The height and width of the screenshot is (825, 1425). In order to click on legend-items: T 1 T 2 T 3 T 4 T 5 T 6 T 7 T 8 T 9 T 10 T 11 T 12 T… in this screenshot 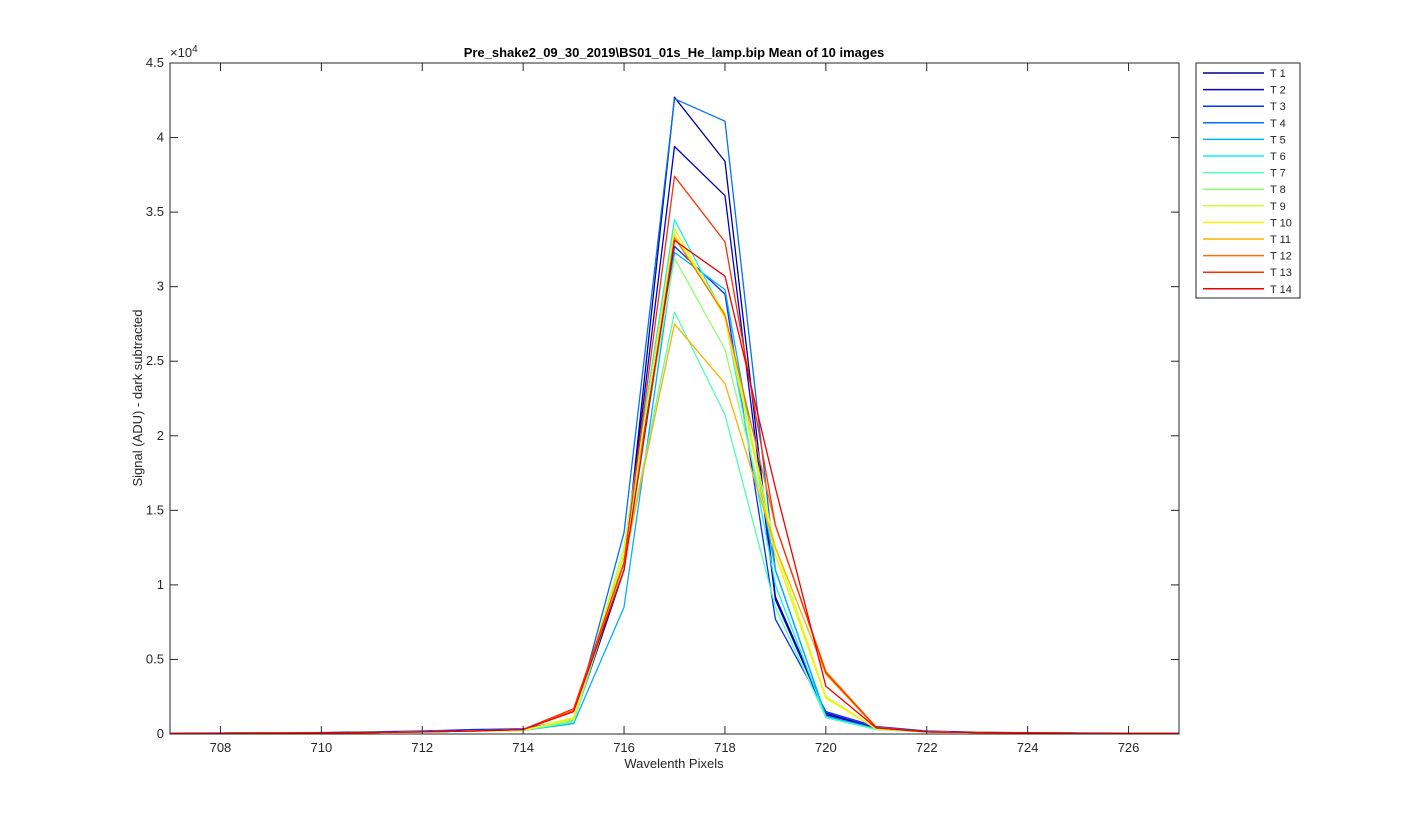, I will do `click(1247, 182)`.